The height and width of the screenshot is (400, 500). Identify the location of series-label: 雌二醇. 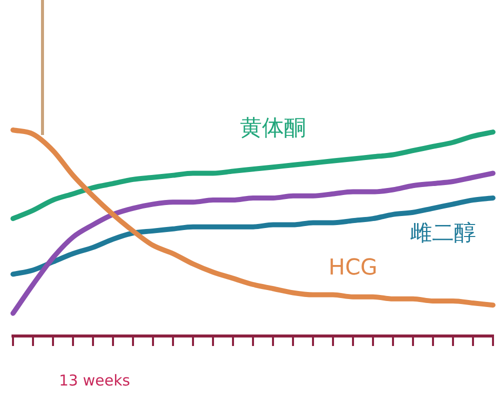
(443, 233).